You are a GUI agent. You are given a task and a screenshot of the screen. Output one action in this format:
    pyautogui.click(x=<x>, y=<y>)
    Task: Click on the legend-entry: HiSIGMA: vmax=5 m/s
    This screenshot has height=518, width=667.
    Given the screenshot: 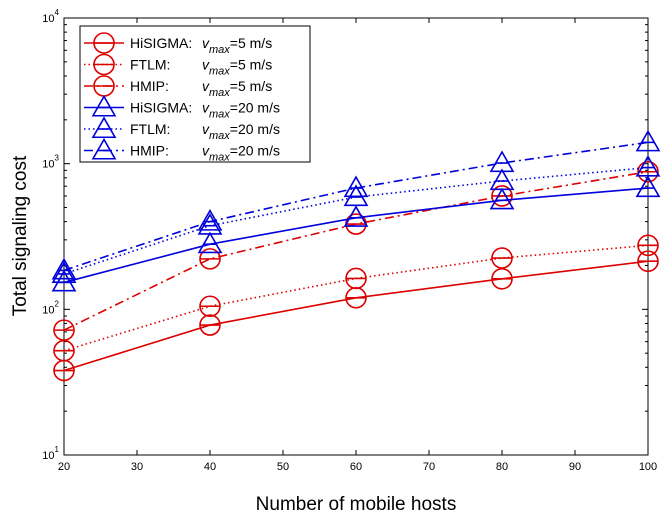 What is the action you would take?
    pyautogui.click(x=178, y=44)
    